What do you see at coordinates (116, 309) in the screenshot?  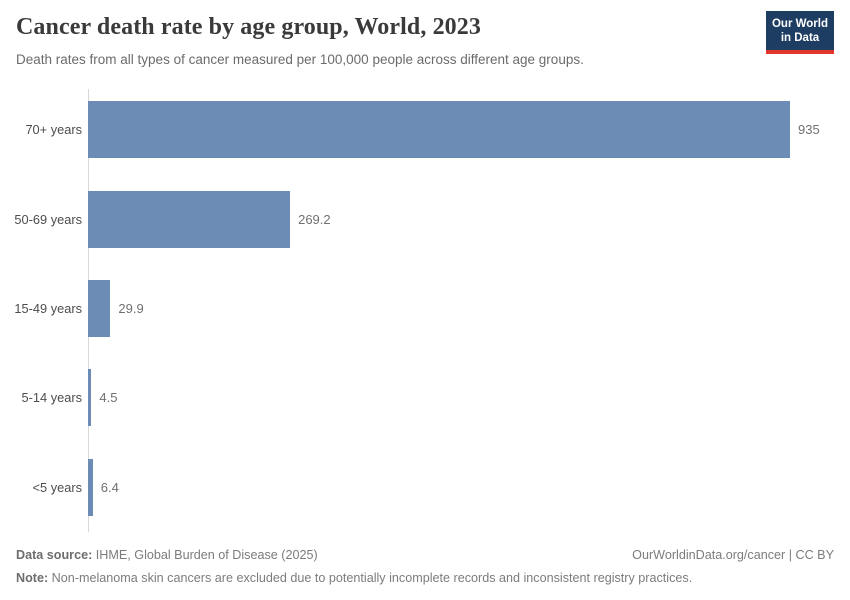 I see `bar-area: 29.9` at bounding box center [116, 309].